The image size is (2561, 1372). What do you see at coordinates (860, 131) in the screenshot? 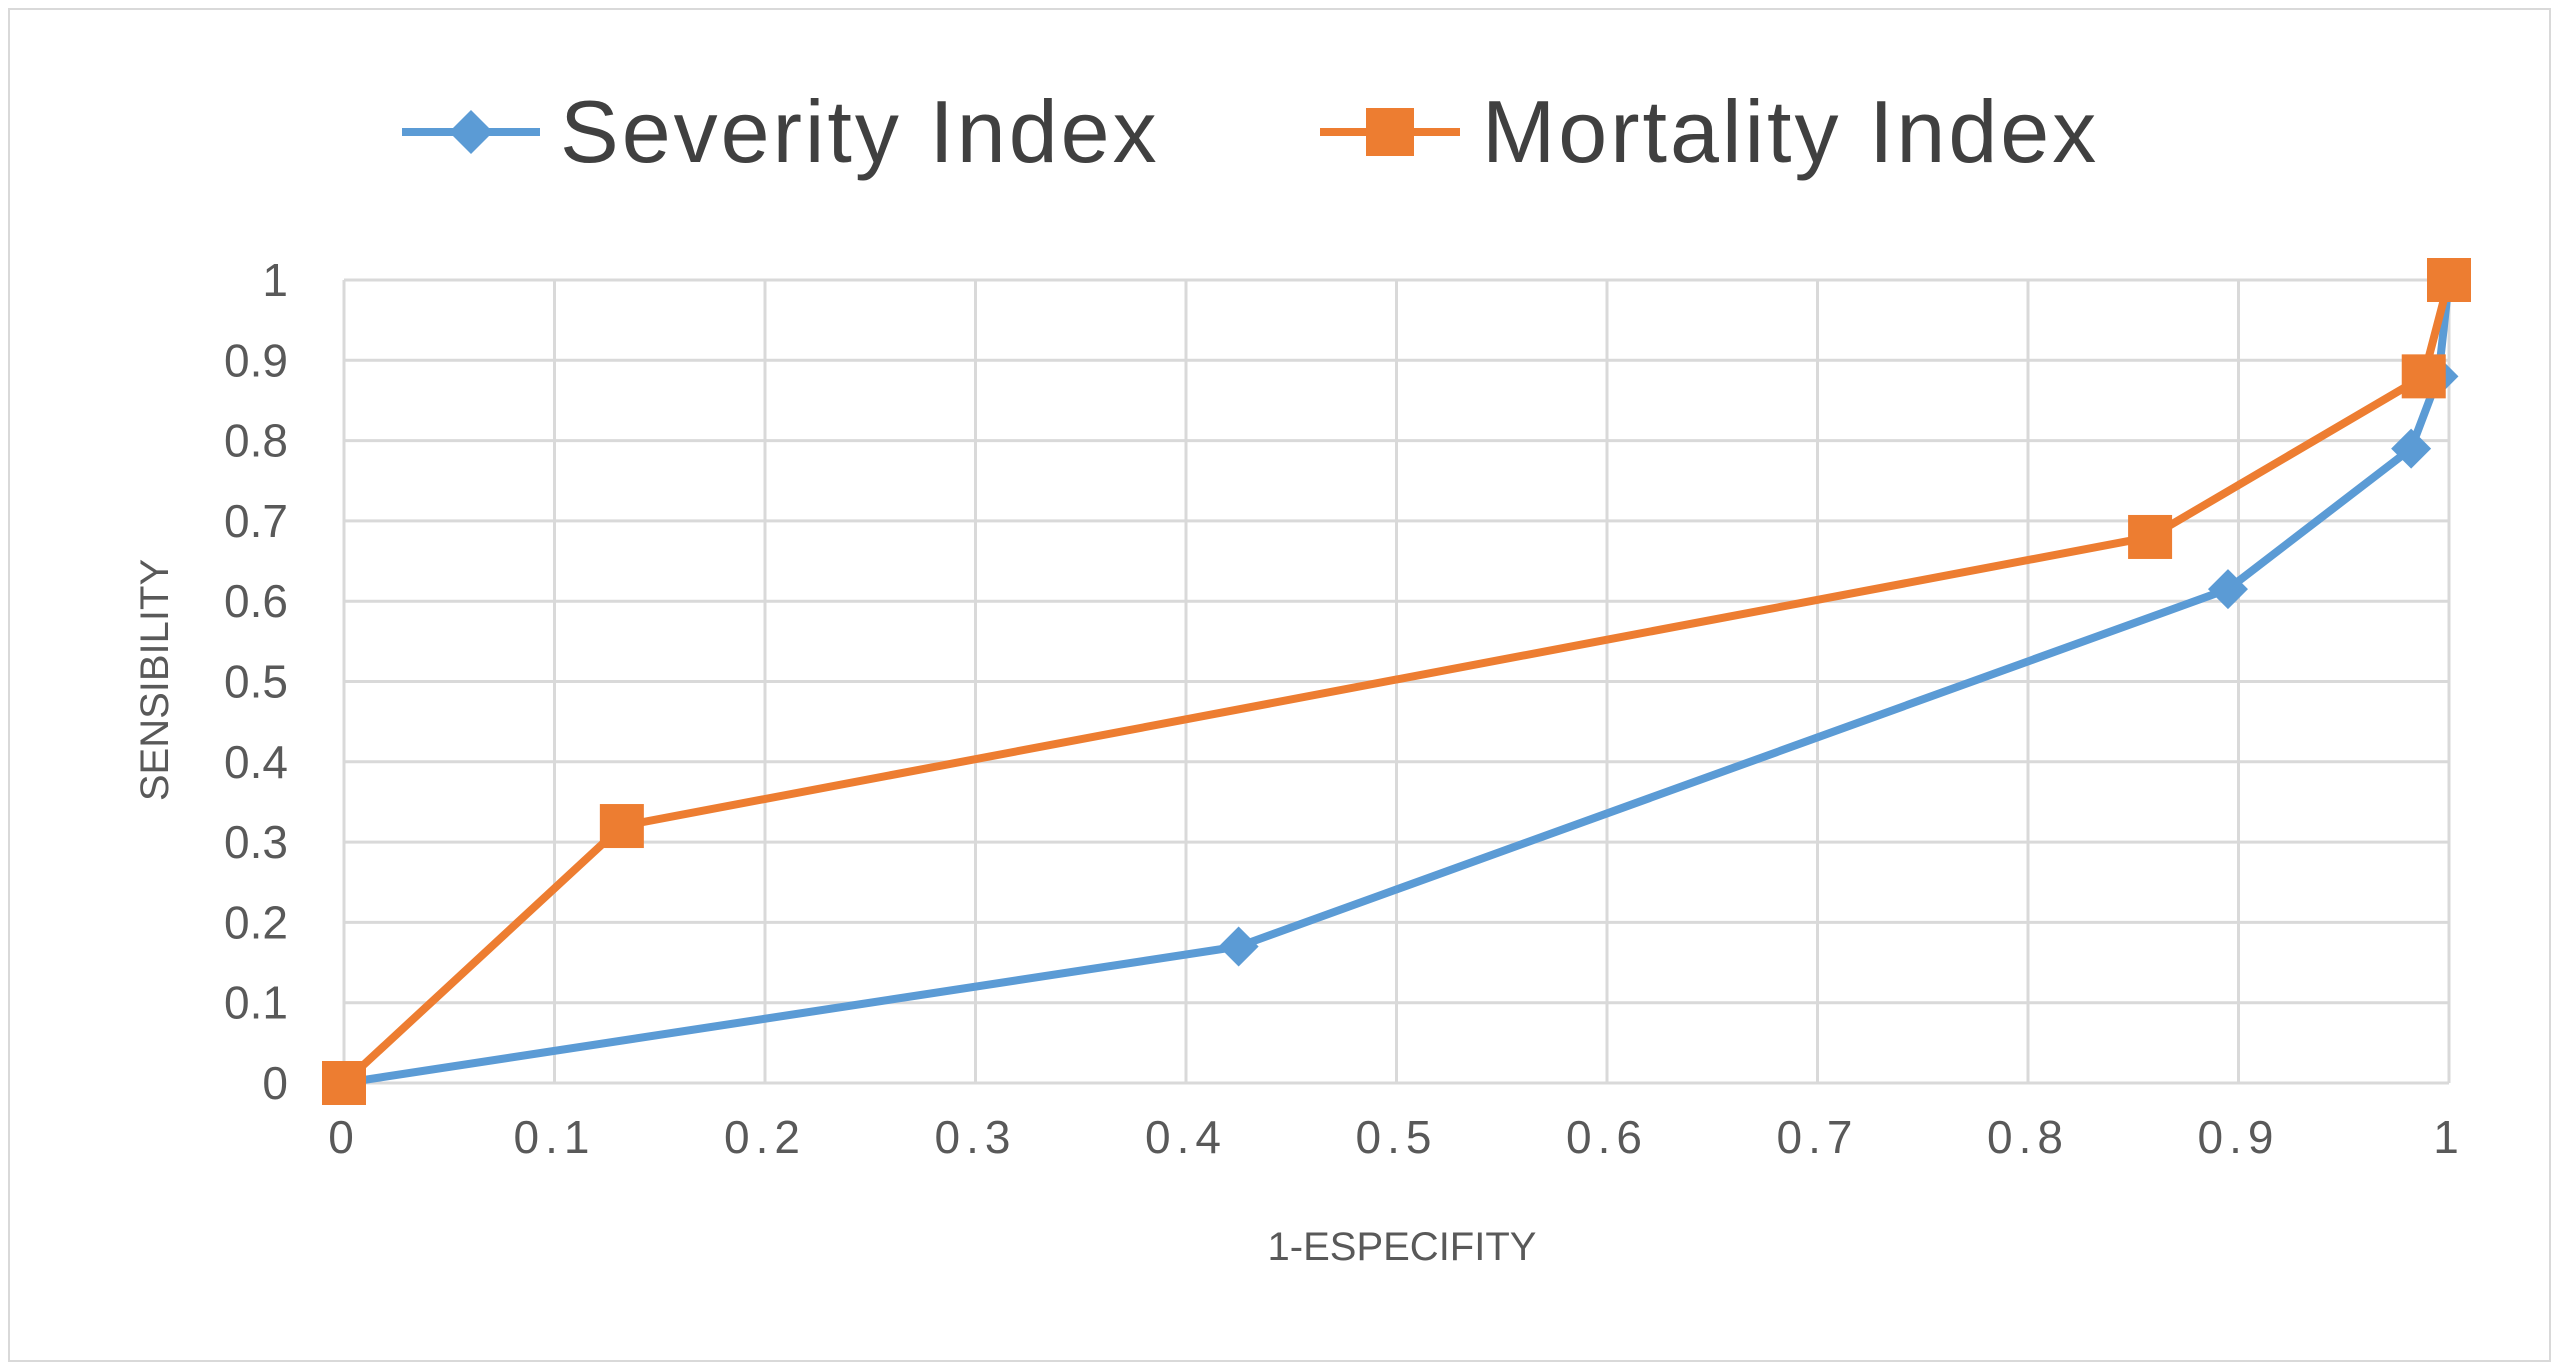
I see `legend-label: Severity Index` at bounding box center [860, 131].